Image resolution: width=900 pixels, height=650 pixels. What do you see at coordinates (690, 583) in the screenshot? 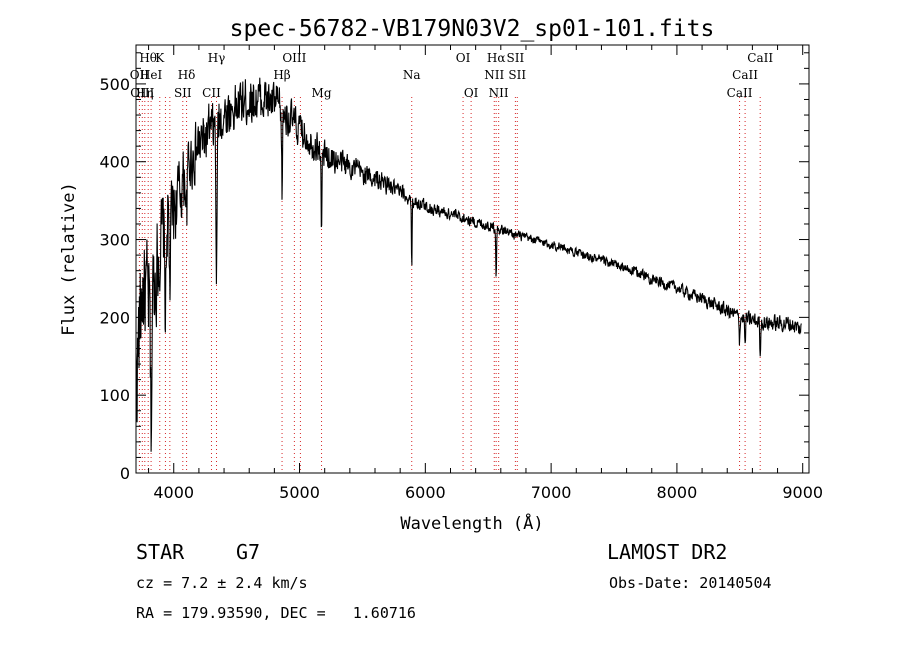
I see `obs-date: Obs-Date: 20140504` at bounding box center [690, 583].